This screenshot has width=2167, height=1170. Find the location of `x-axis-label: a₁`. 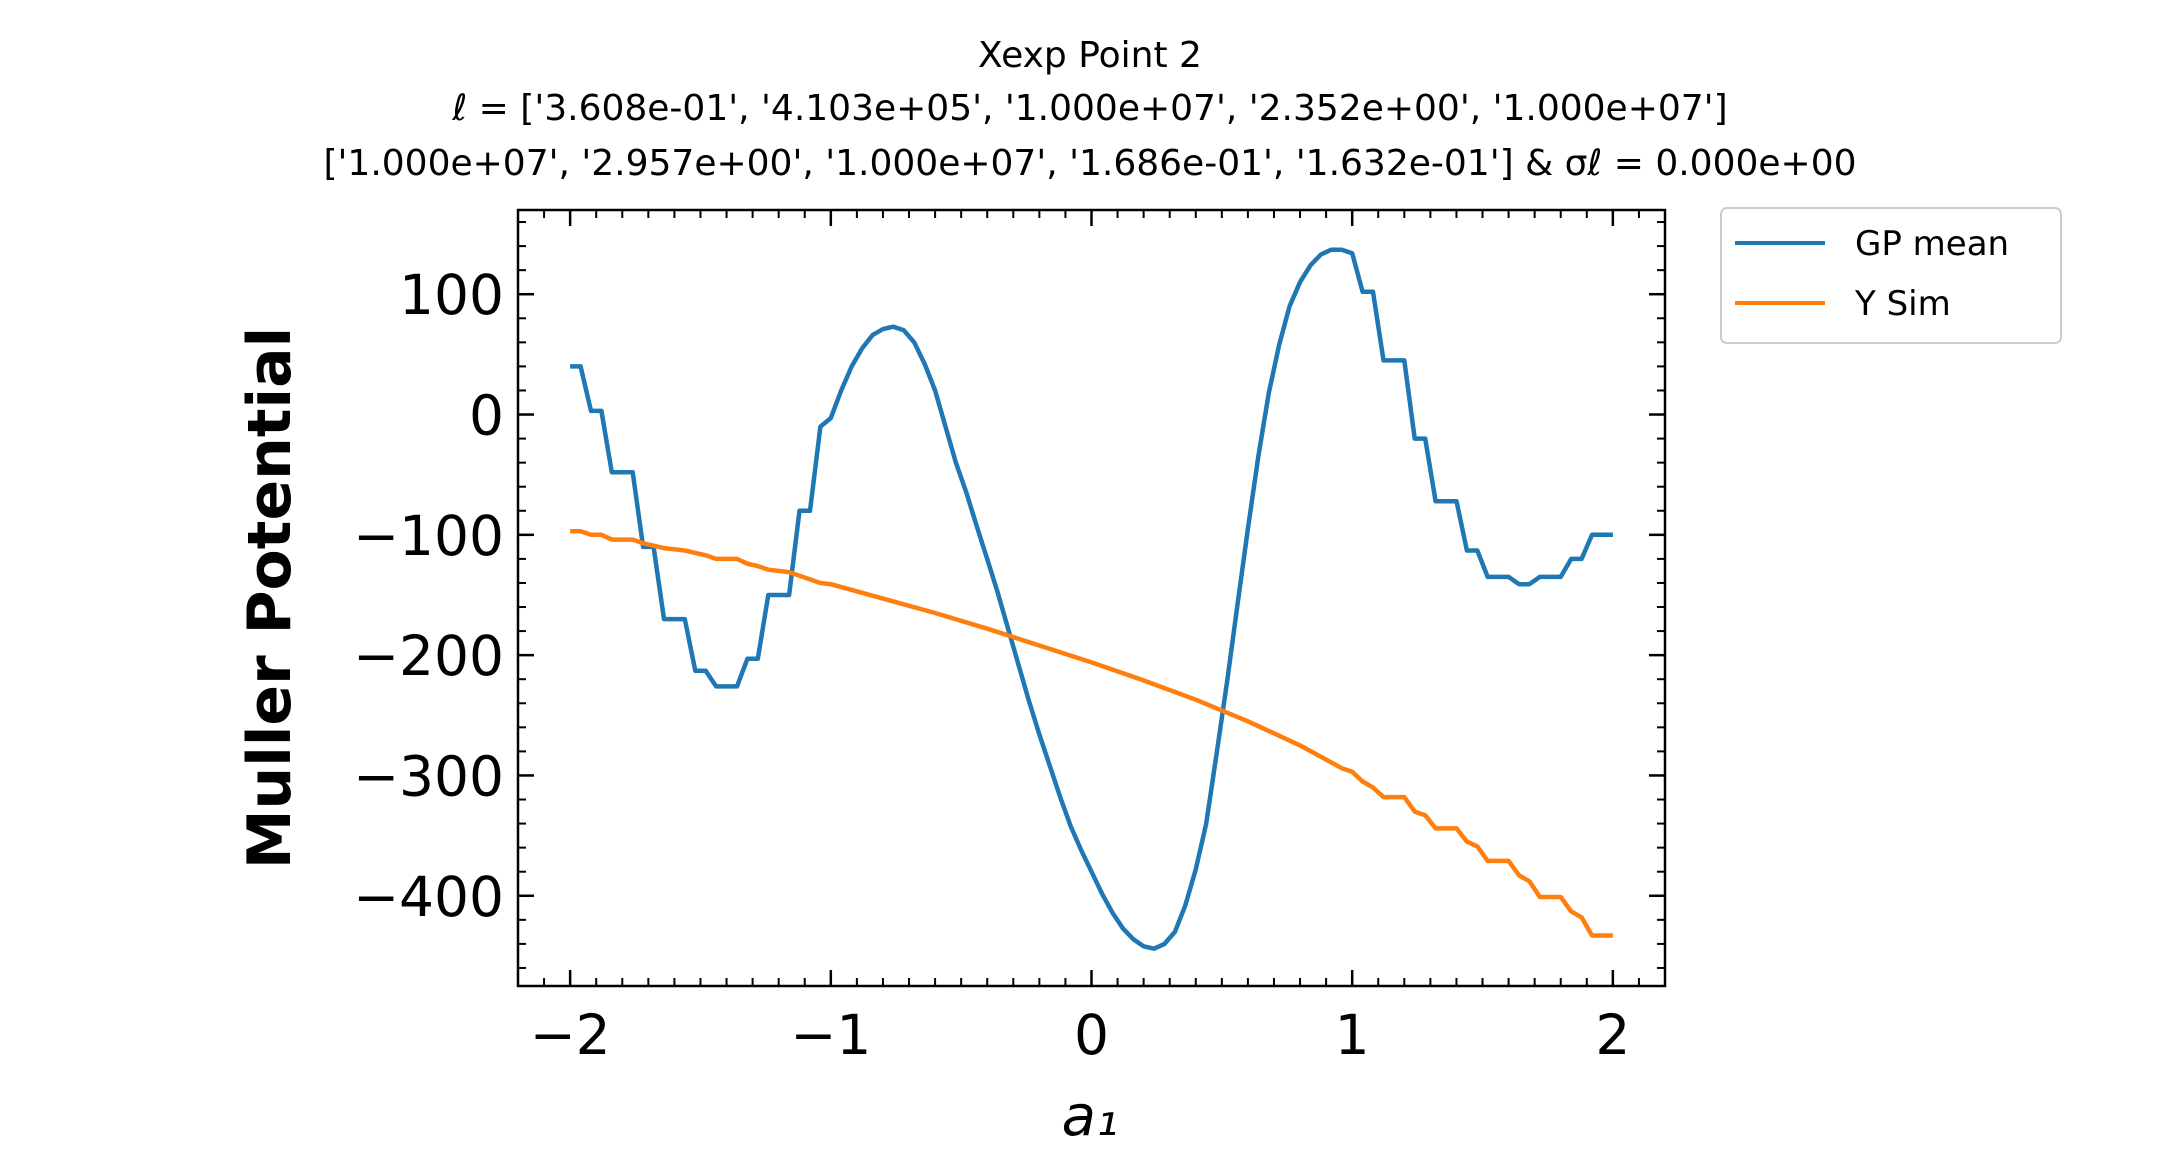

x-axis-label: a₁ is located at coordinates (1090, 1116).